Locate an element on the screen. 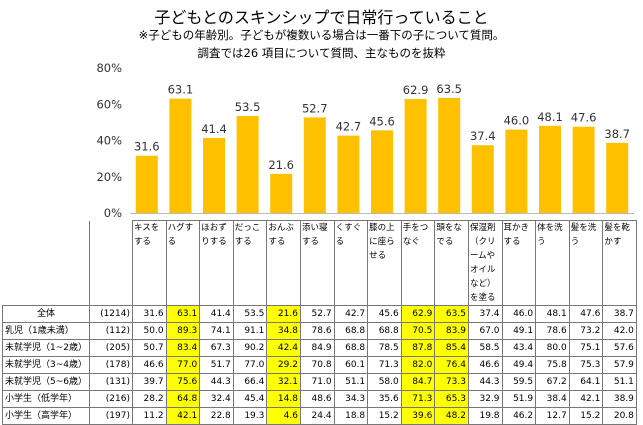 Image resolution: width=643 pixels, height=425 pixels. table-cell: 87.8 is located at coordinates (418, 348).